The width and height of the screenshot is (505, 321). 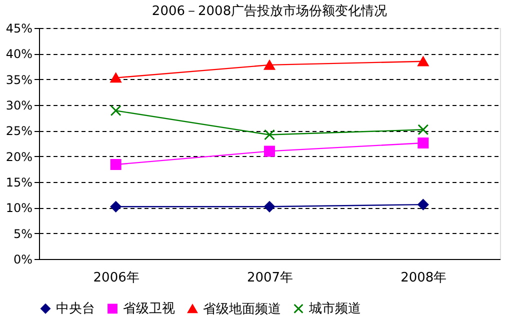 I want to click on y-tick-label: 25%, so click(x=19, y=131).